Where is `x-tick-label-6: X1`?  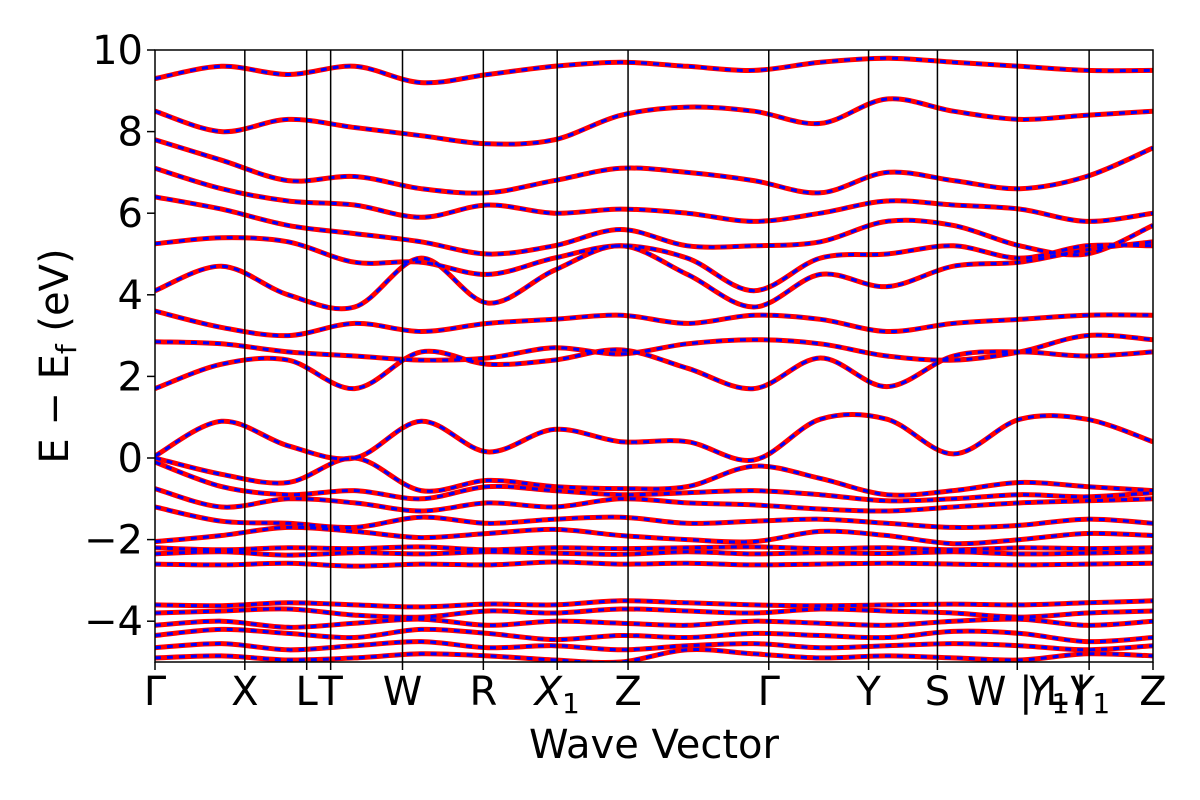
x-tick-label-6: X1 is located at coordinates (556, 694).